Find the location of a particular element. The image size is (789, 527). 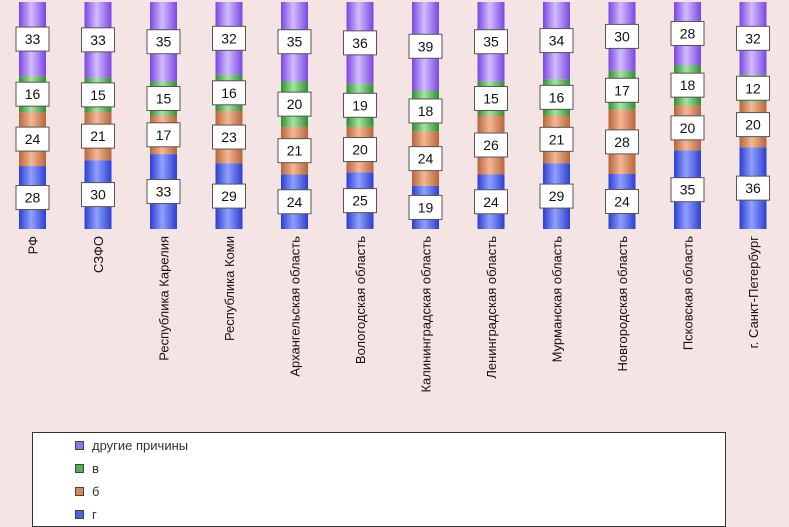

legend-swatch-v is located at coordinates (79, 468).